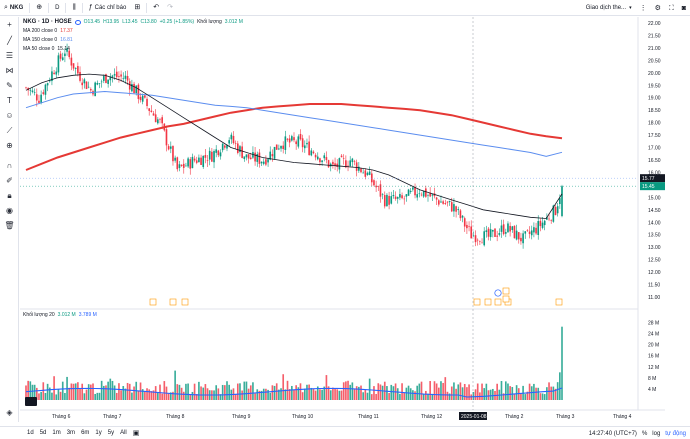 The width and height of the screenshot is (690, 439). What do you see at coordinates (9, 195) in the screenshot?
I see `lock-icon: 🔒︎` at bounding box center [9, 195].